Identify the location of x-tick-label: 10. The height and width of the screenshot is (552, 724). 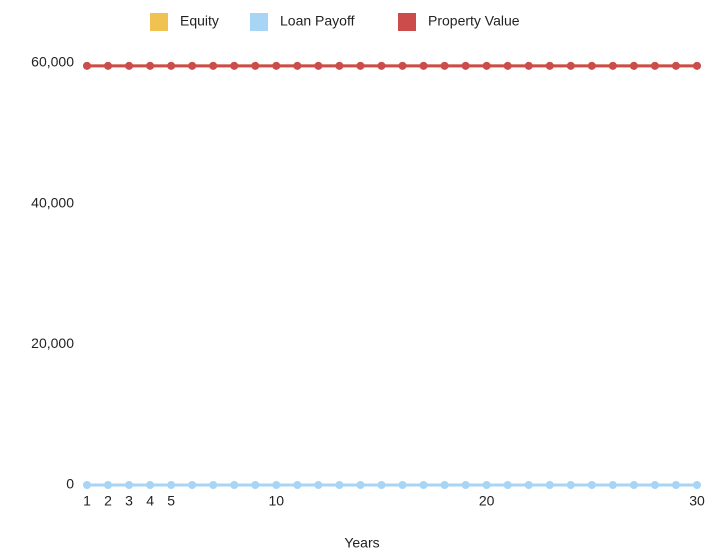
(277, 501).